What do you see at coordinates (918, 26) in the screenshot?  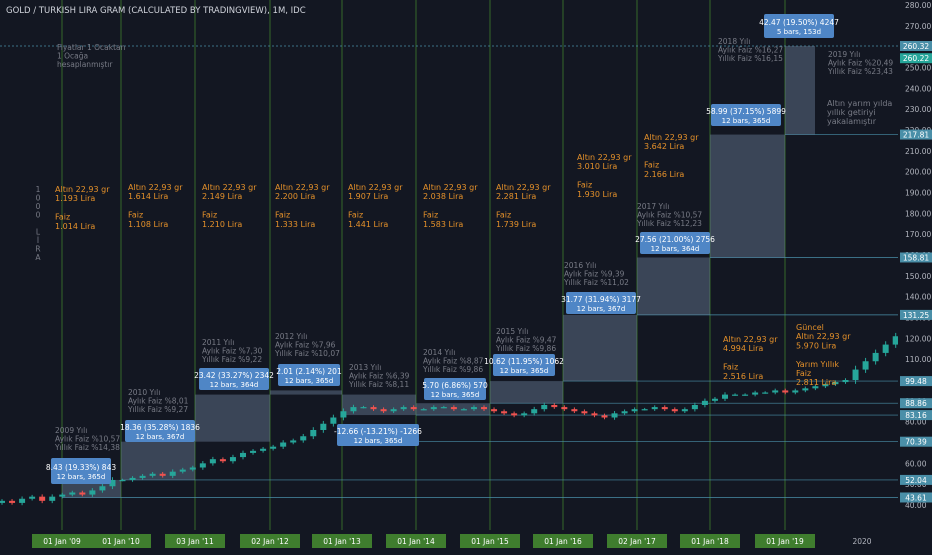 I see `price-axis-tick: 270.00` at bounding box center [918, 26].